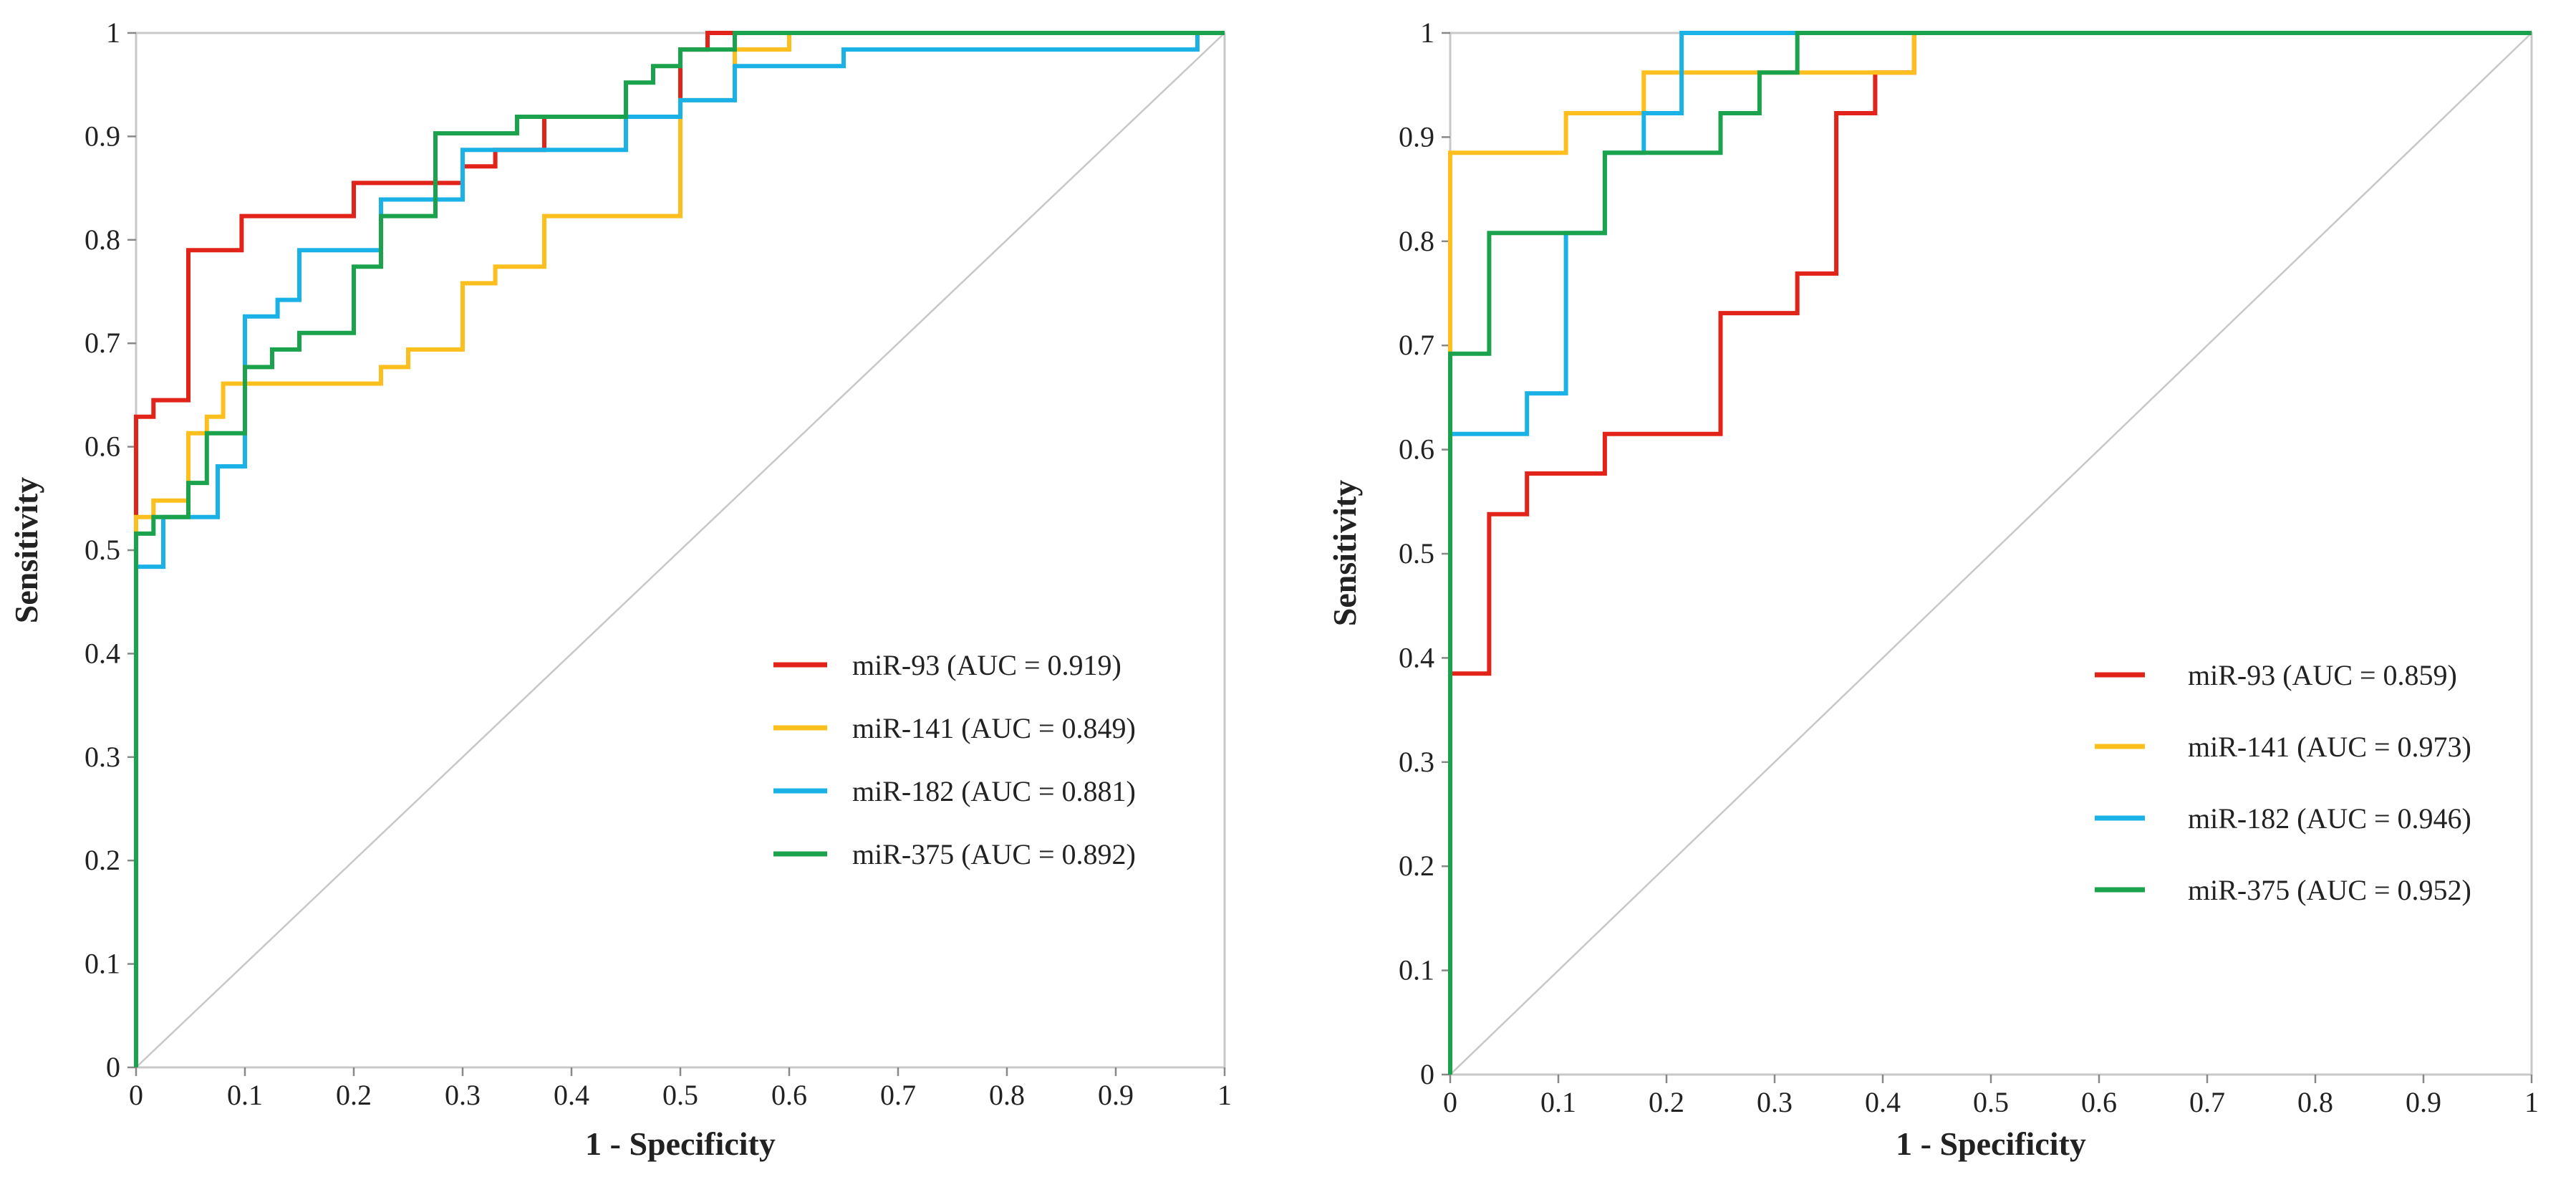  What do you see at coordinates (994, 791) in the screenshot?
I see `legend-label: miR-182 (AUC = 0.881)` at bounding box center [994, 791].